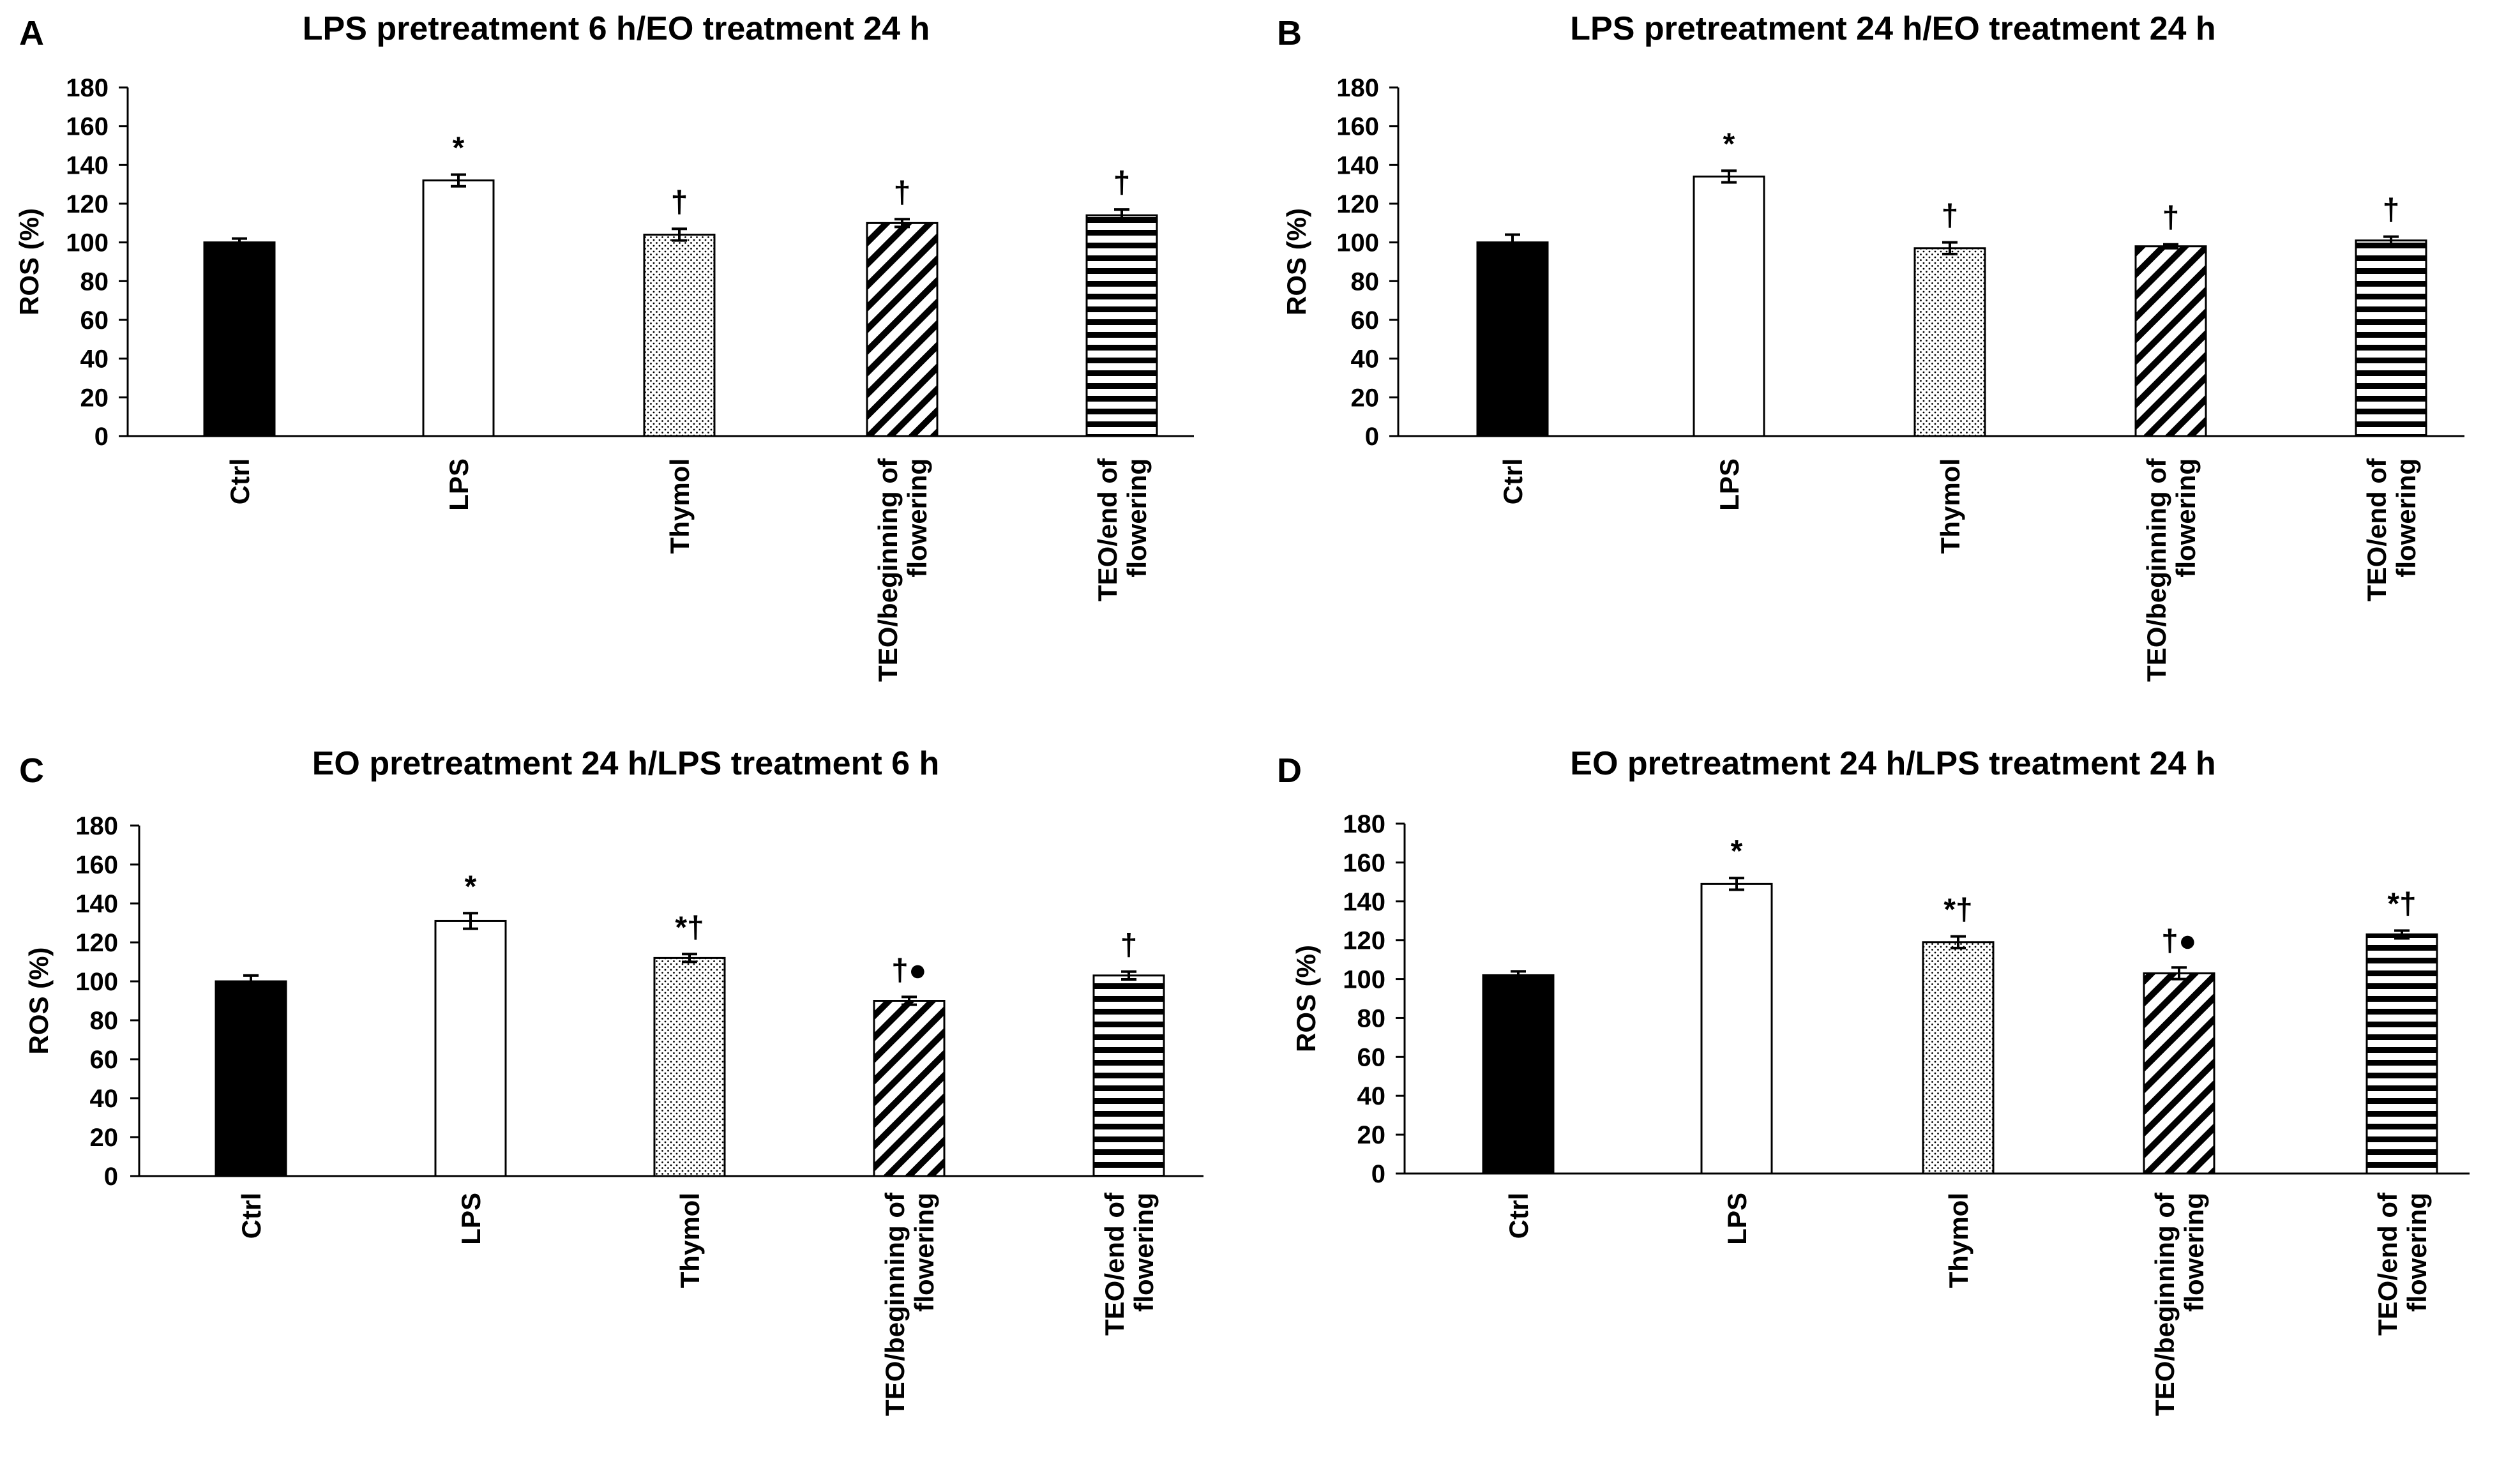 This screenshot has height=1457, width=2520. I want to click on panel-letter: A, so click(31, 33).